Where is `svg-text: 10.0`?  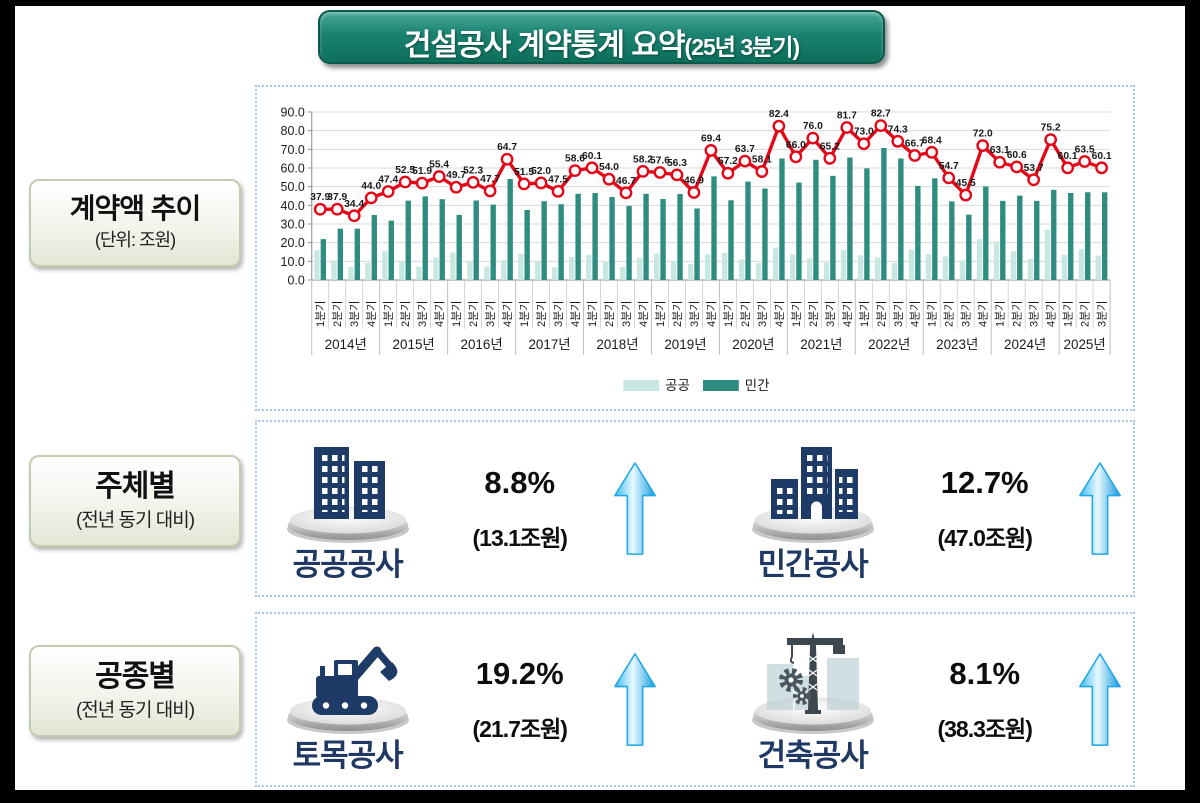 svg-text: 10.0 is located at coordinates (293, 262).